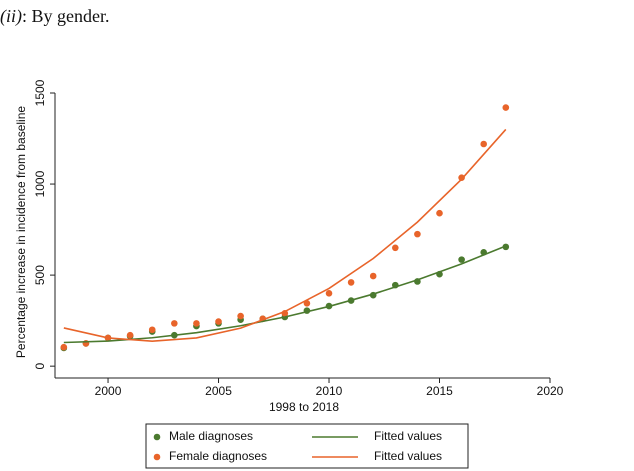 This screenshot has height=471, width=634. I want to click on y-tick-label: 1500, so click(40, 92).